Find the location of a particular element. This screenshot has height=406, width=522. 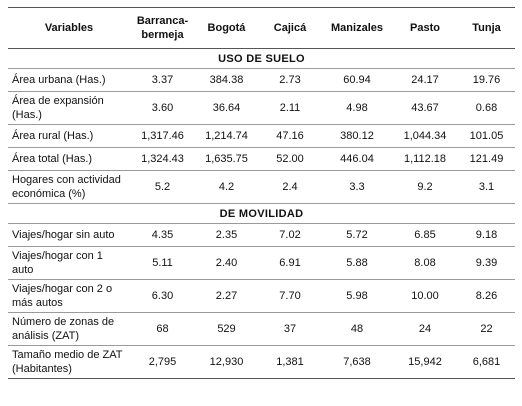

cell-value: 1,044.34 is located at coordinates (425, 136).